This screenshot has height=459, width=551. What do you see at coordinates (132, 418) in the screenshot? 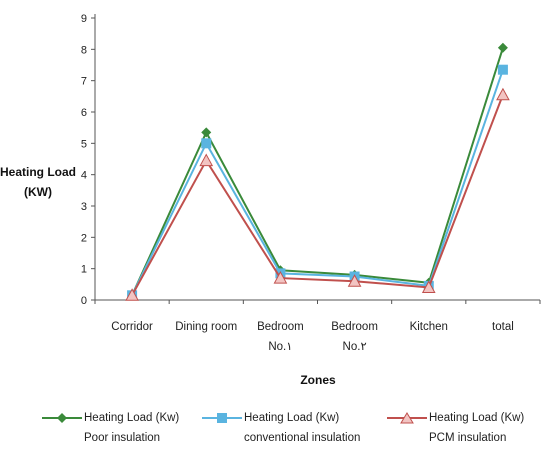
I see `legend-label-poor-line1: Heating Load (Kw)` at bounding box center [132, 418].